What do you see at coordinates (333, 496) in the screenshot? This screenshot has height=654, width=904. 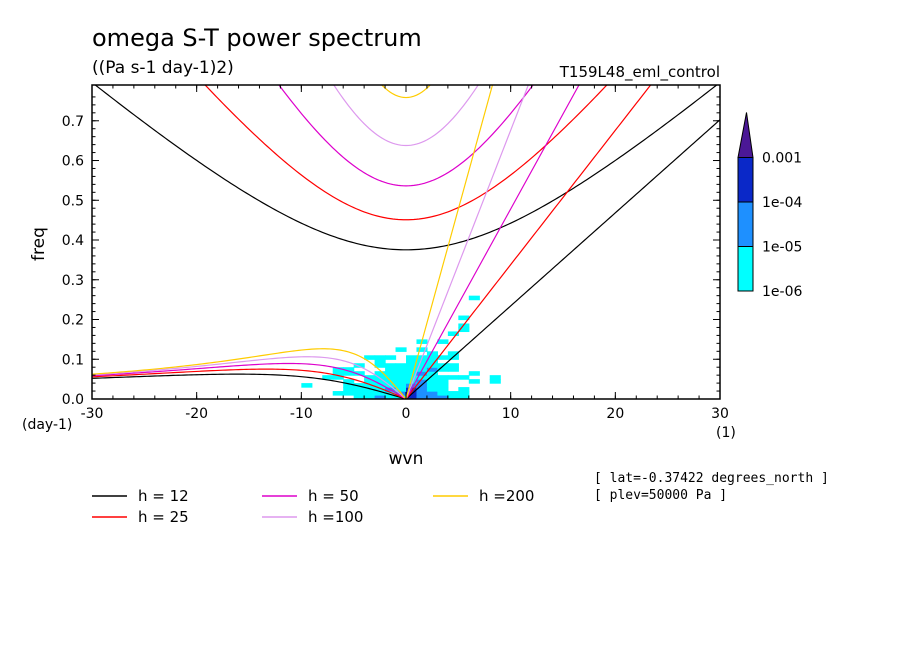 I see `legend-label: h = 50` at bounding box center [333, 496].